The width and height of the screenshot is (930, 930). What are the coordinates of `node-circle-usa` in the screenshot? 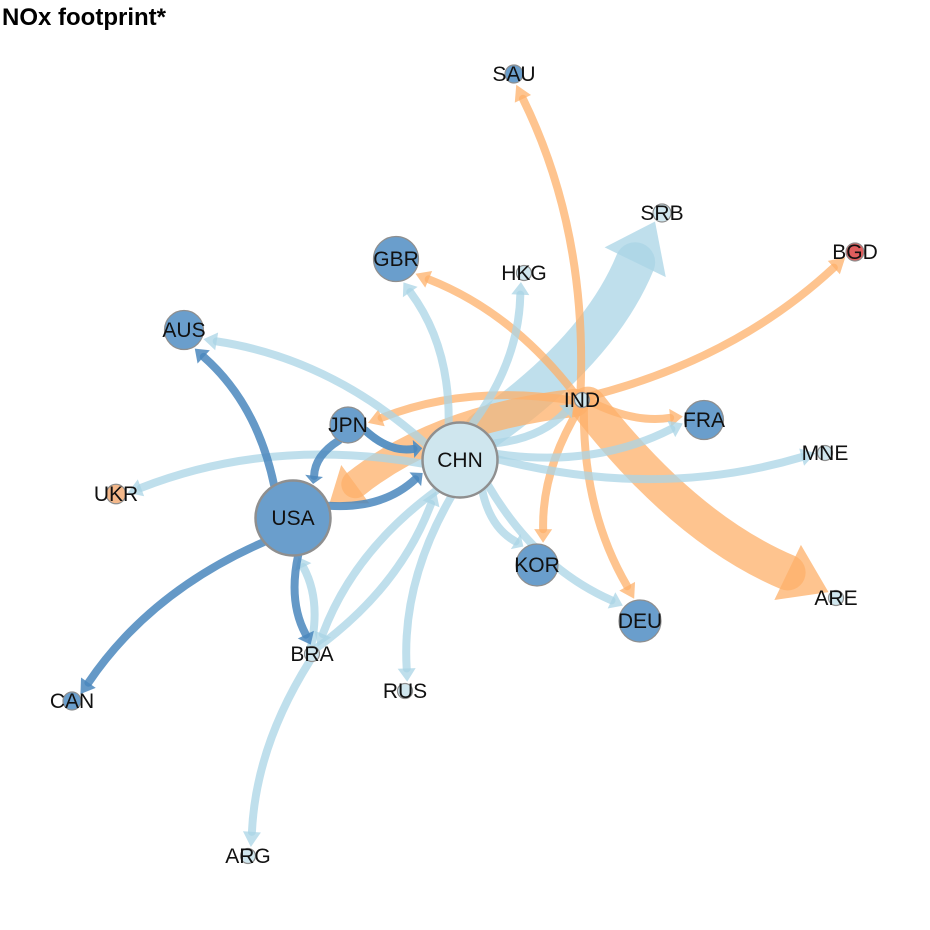 It's located at (293, 518).